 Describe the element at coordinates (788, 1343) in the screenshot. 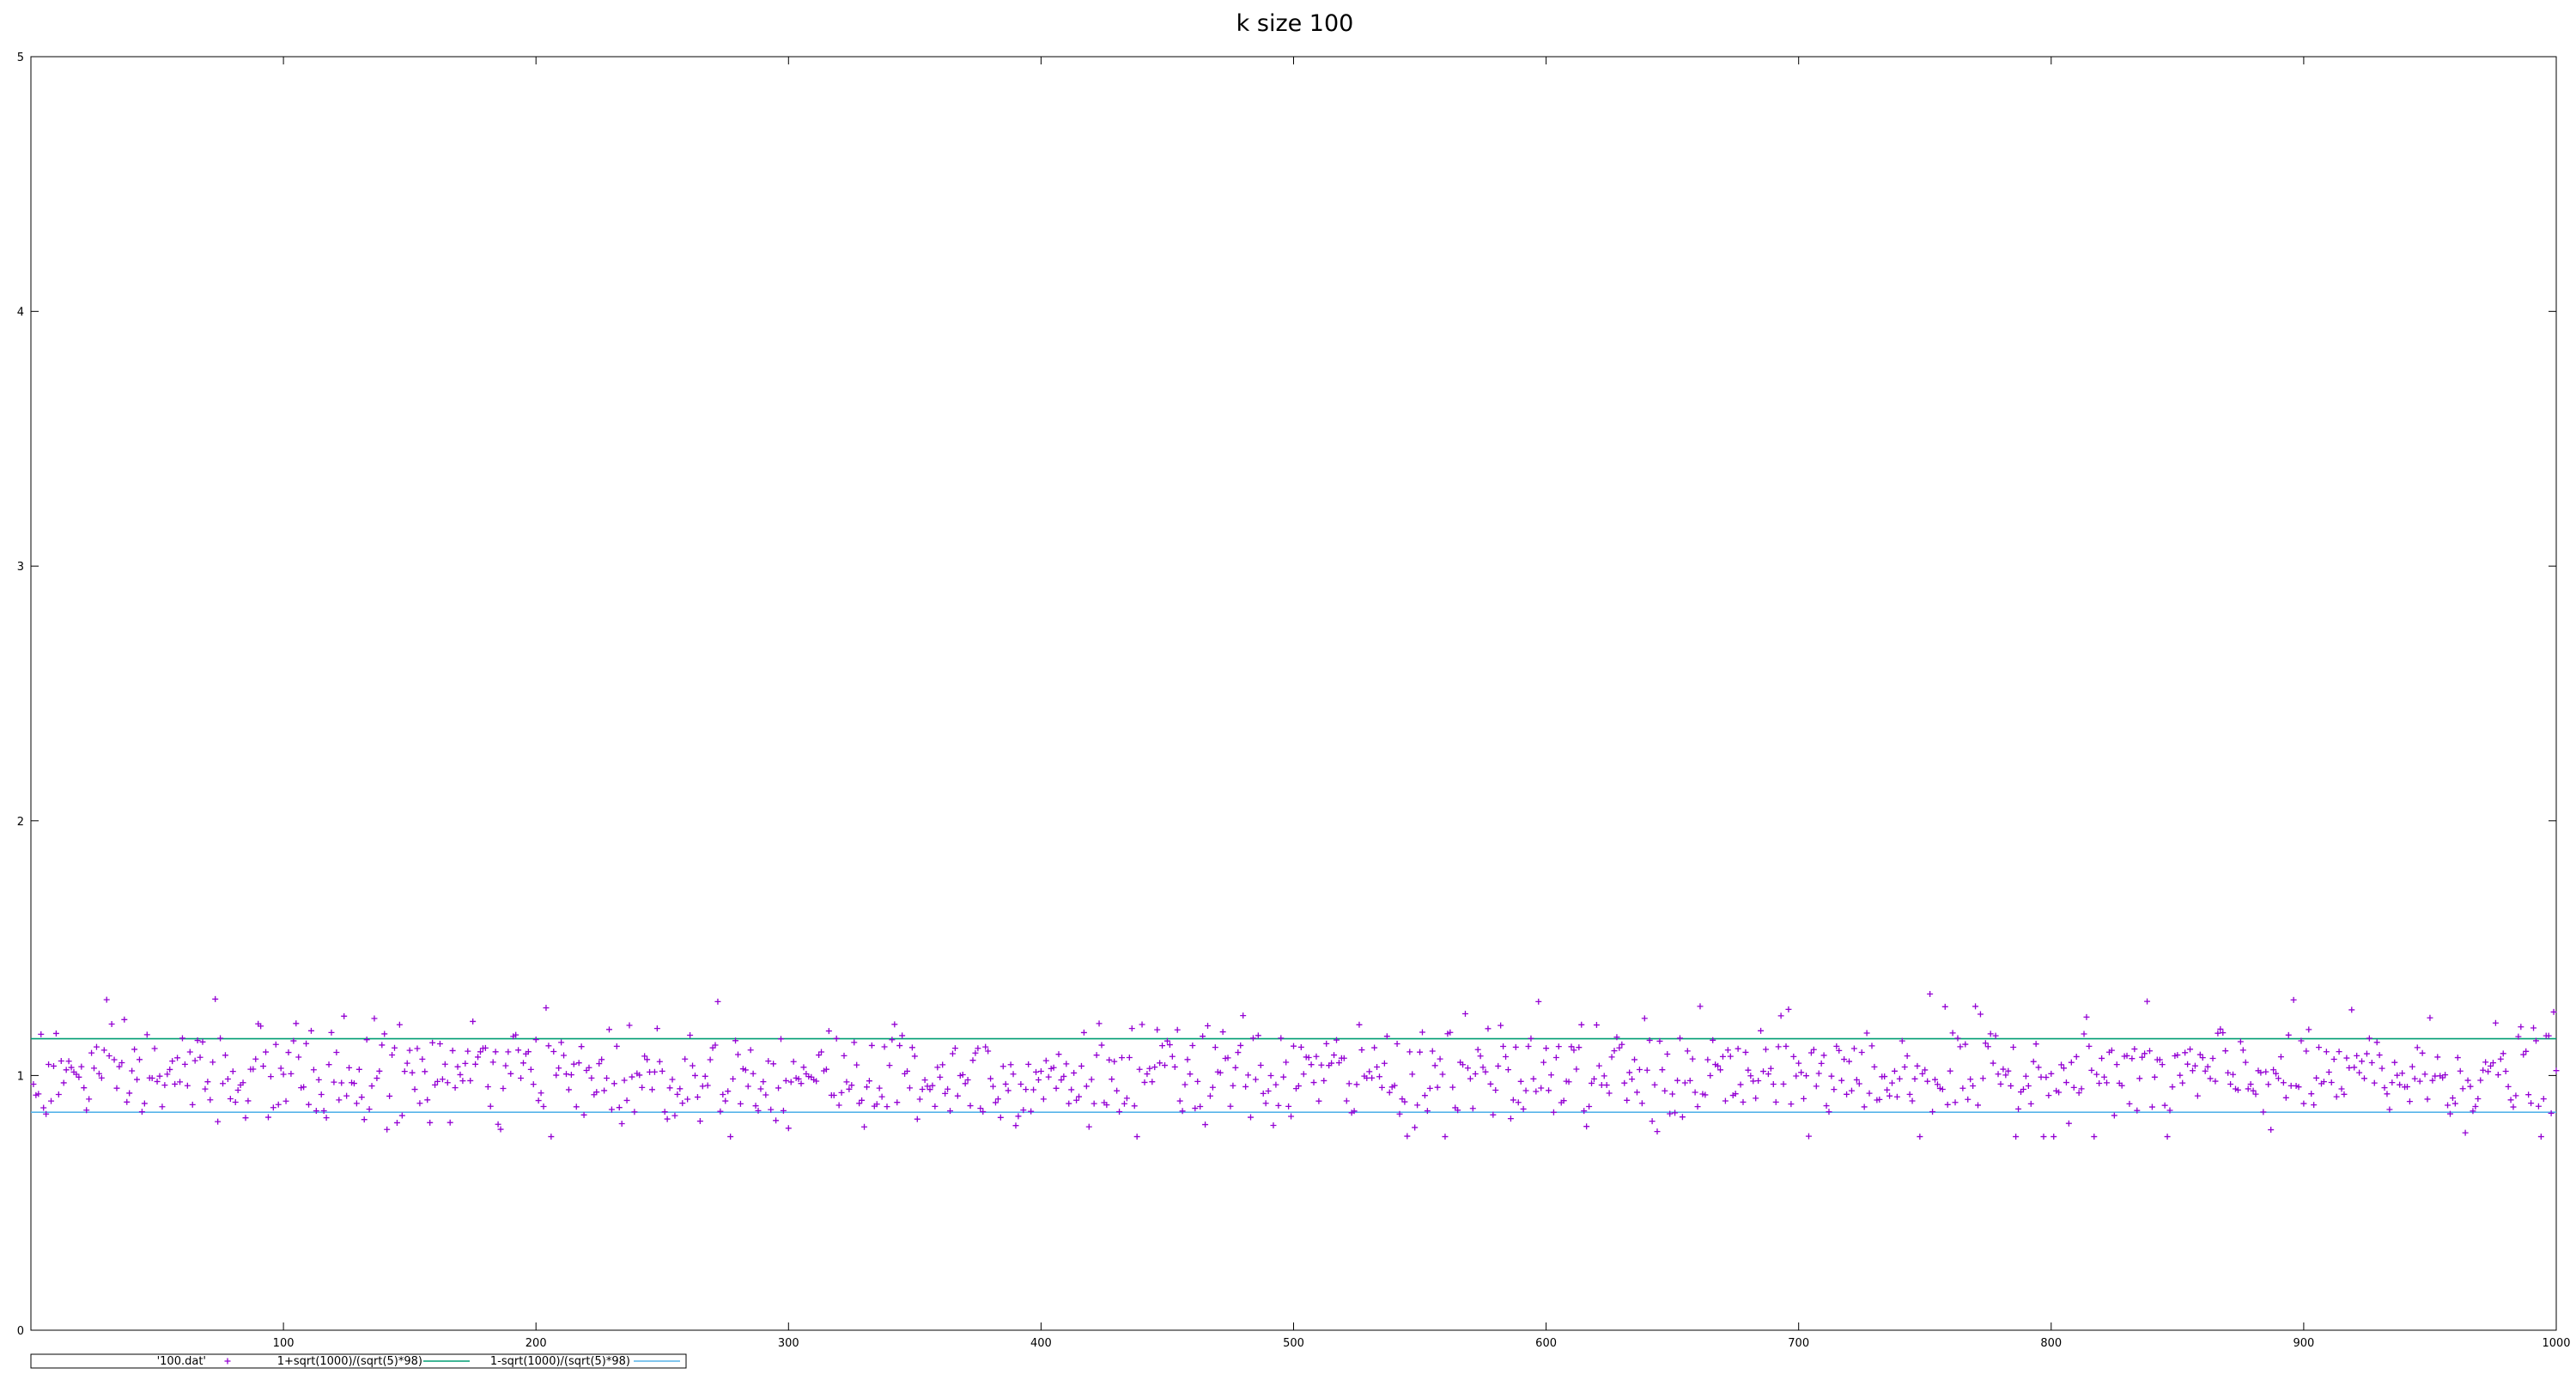

I see `x-tick-label: 300` at that location.